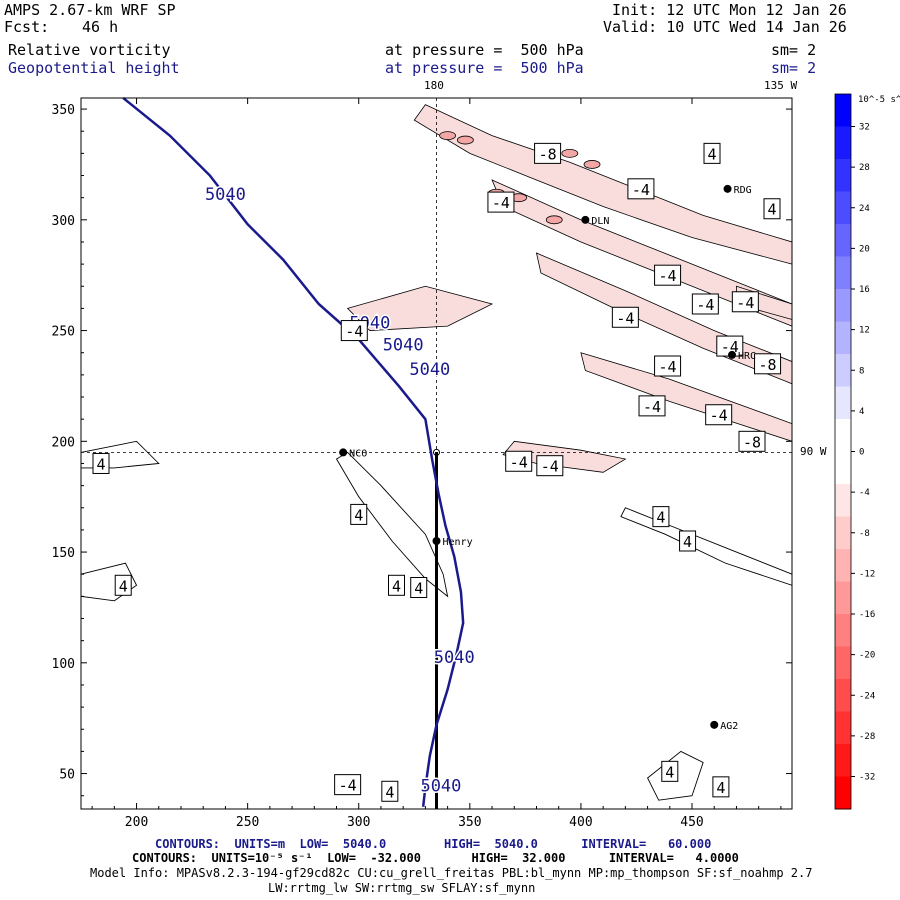 This screenshot has height=900, width=900. Describe the element at coordinates (864, 331) in the screenshot. I see `colorbar-tick-label: 12` at that location.